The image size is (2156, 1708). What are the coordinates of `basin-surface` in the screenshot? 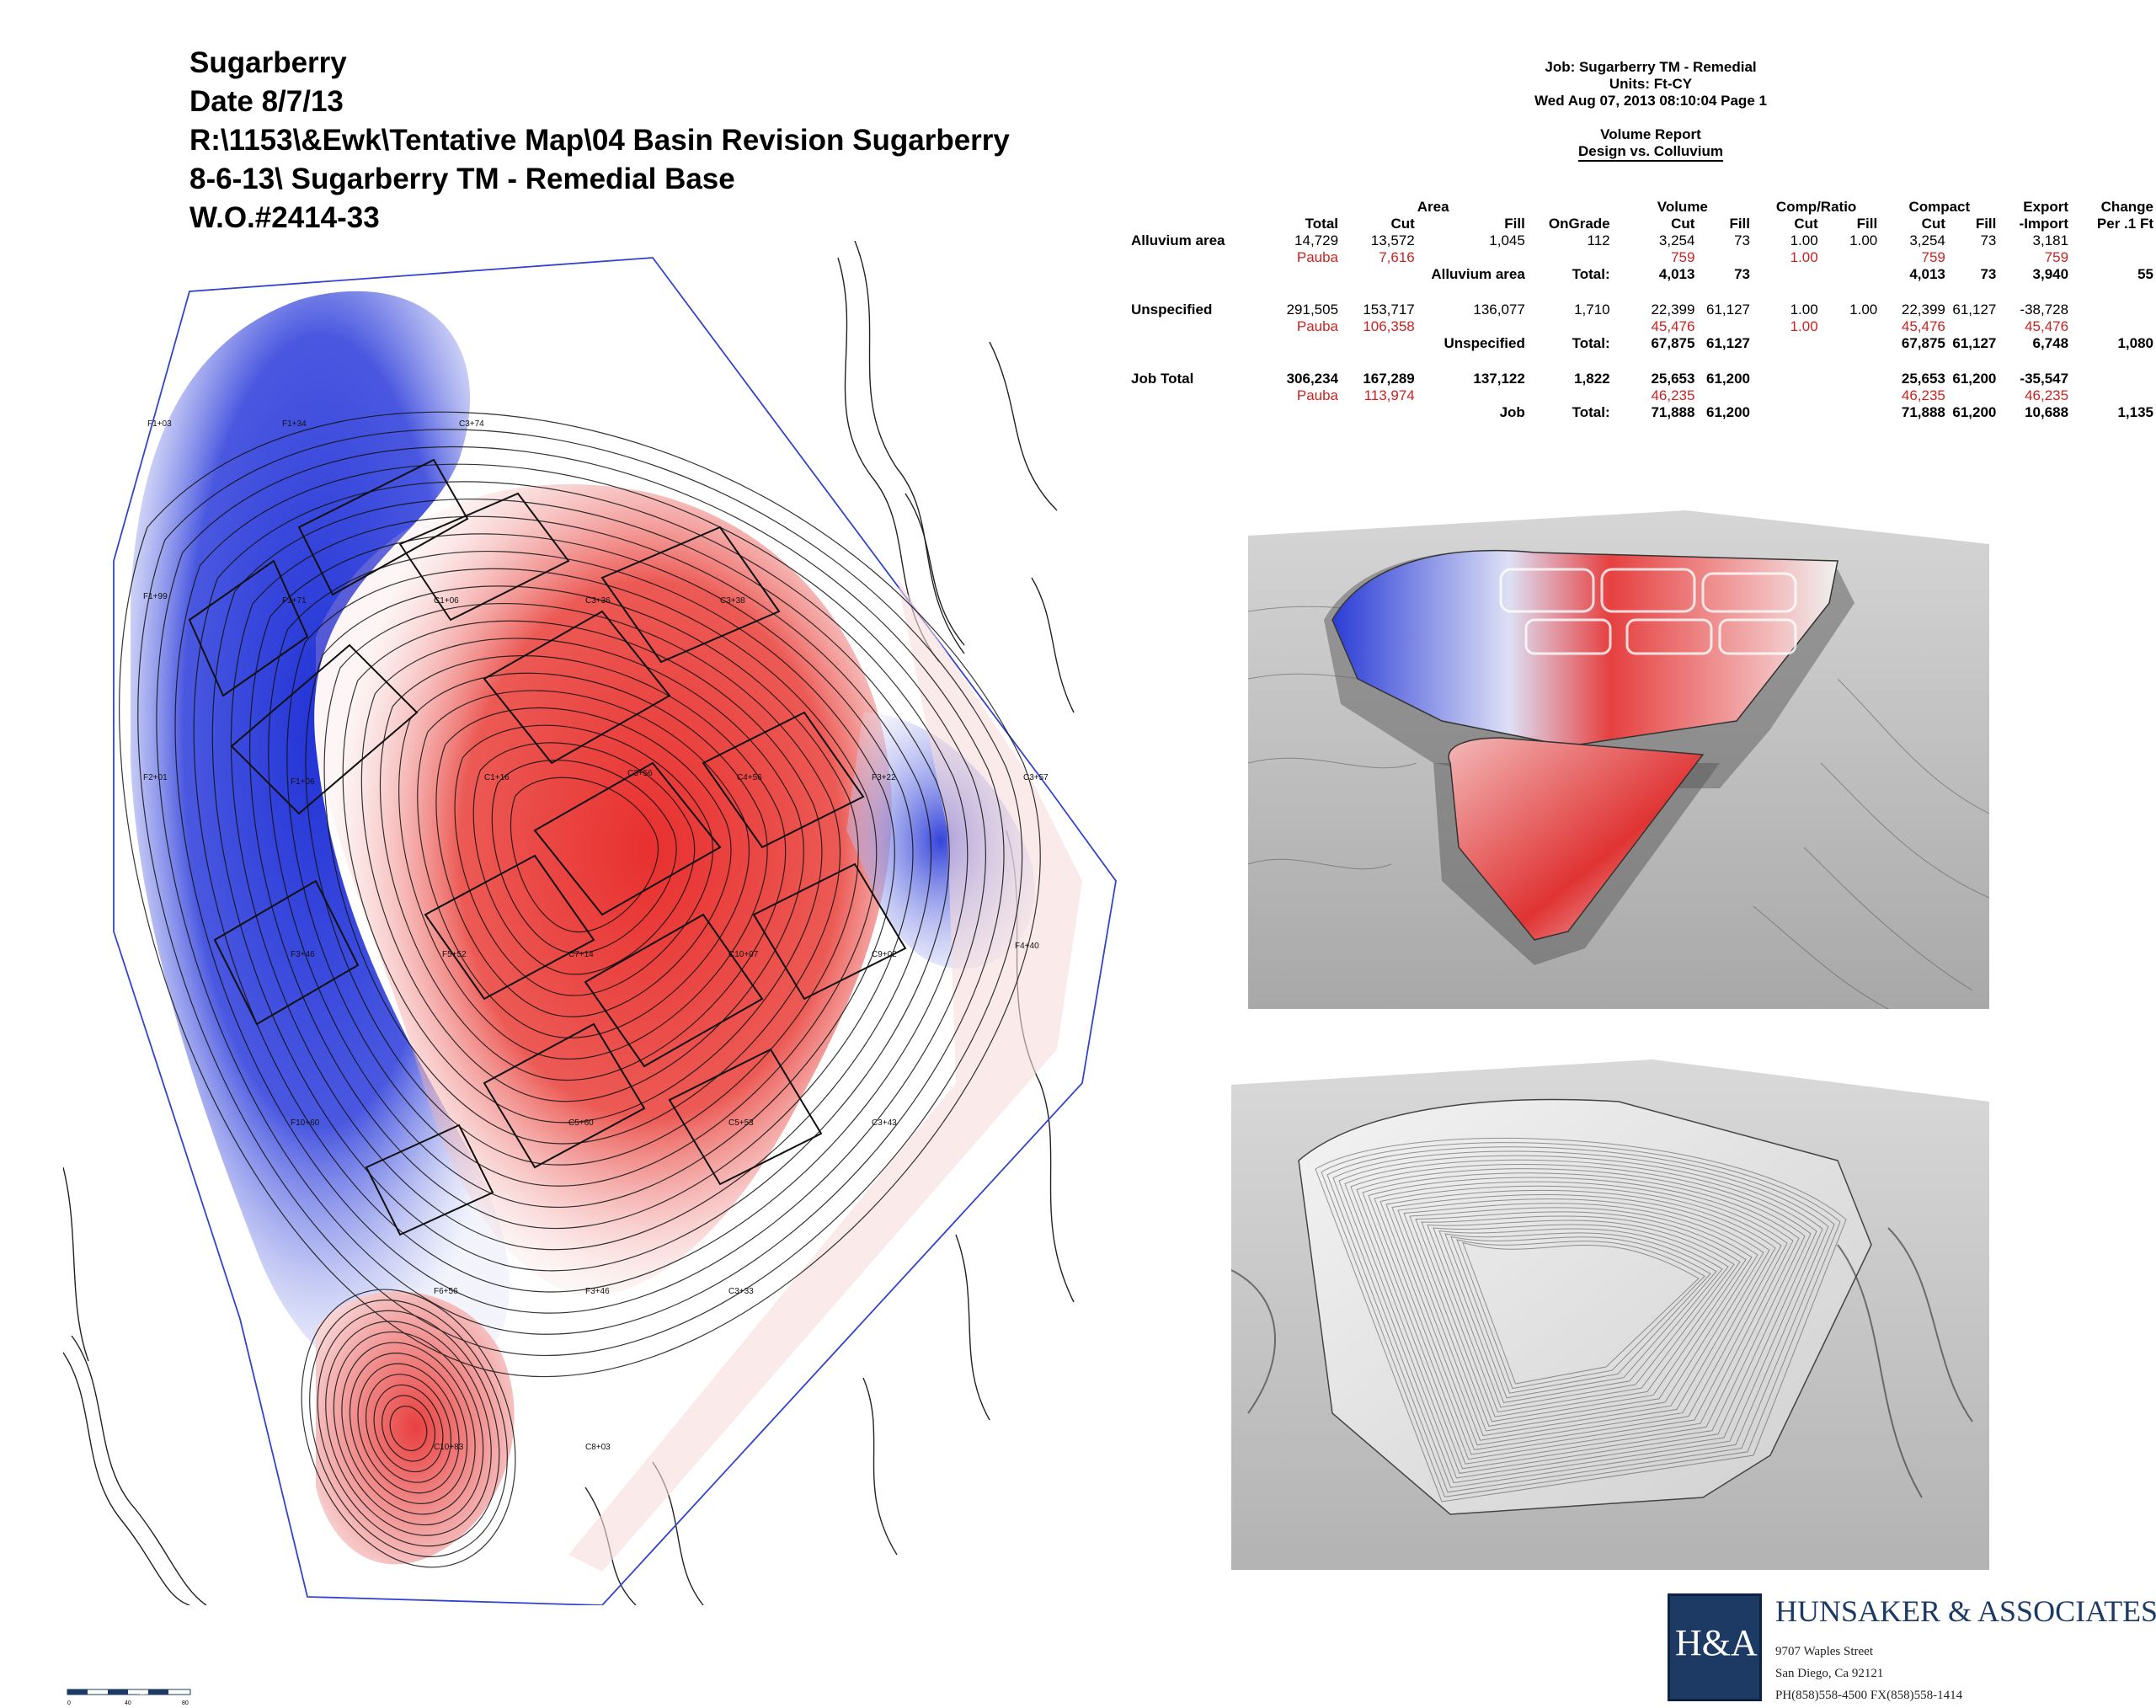 It's located at (1576, 839).